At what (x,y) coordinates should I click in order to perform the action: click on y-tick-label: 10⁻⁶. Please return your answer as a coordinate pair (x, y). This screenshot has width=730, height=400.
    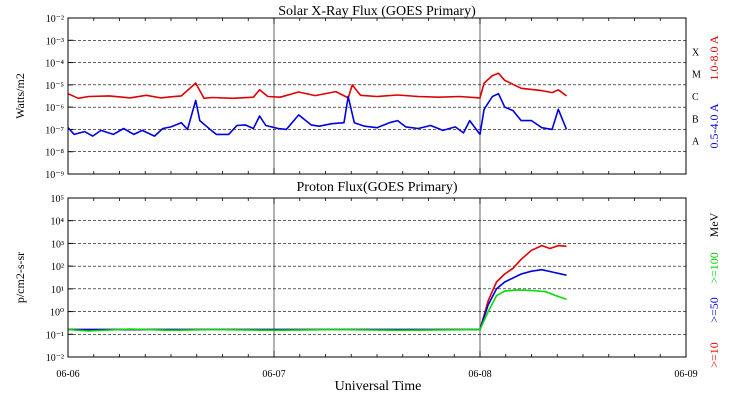
    Looking at the image, I should click on (54, 108).